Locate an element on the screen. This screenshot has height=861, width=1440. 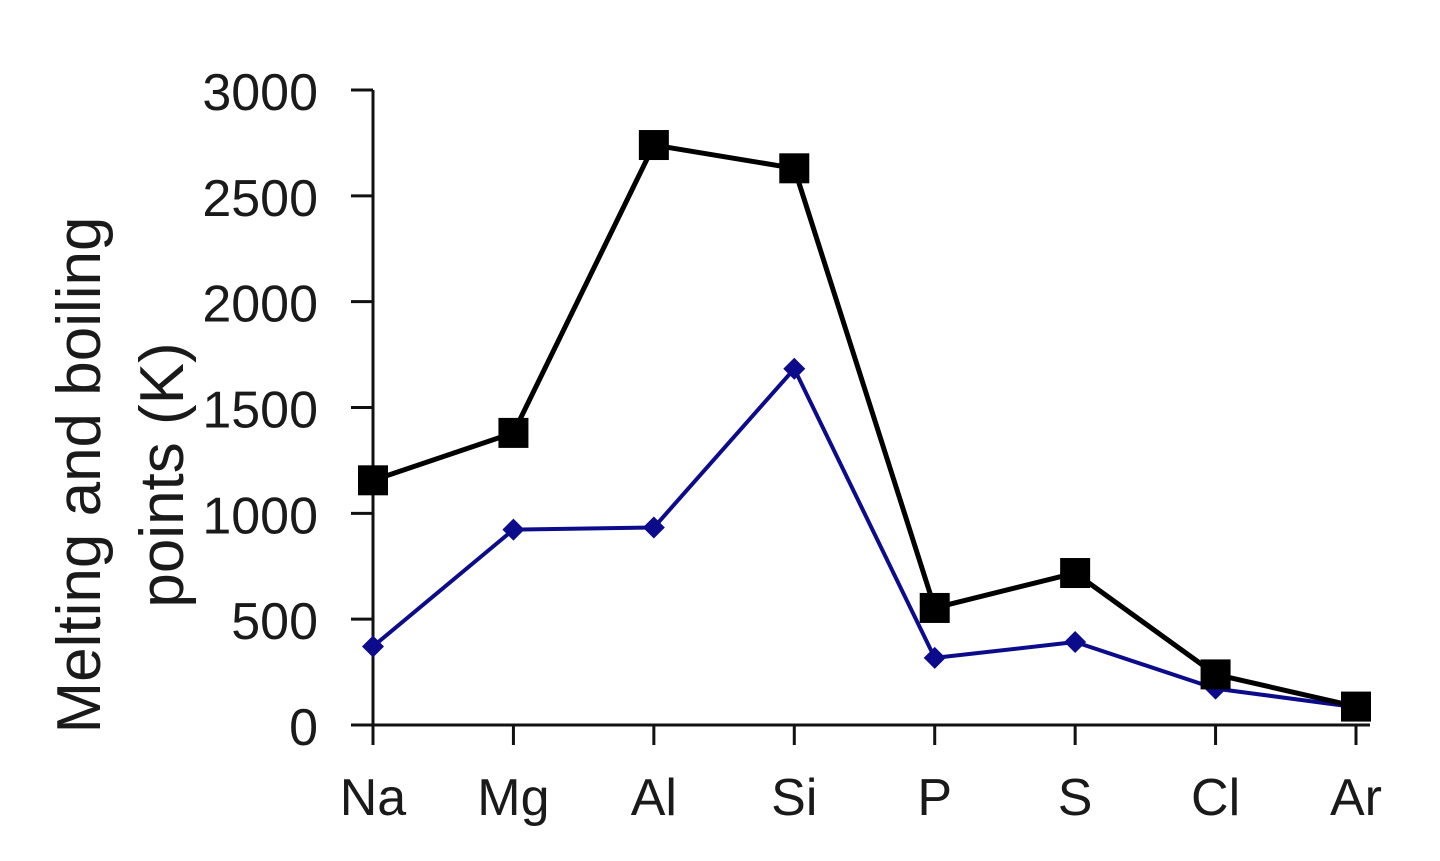
x-tick-label: Cl is located at coordinates (1215, 798).